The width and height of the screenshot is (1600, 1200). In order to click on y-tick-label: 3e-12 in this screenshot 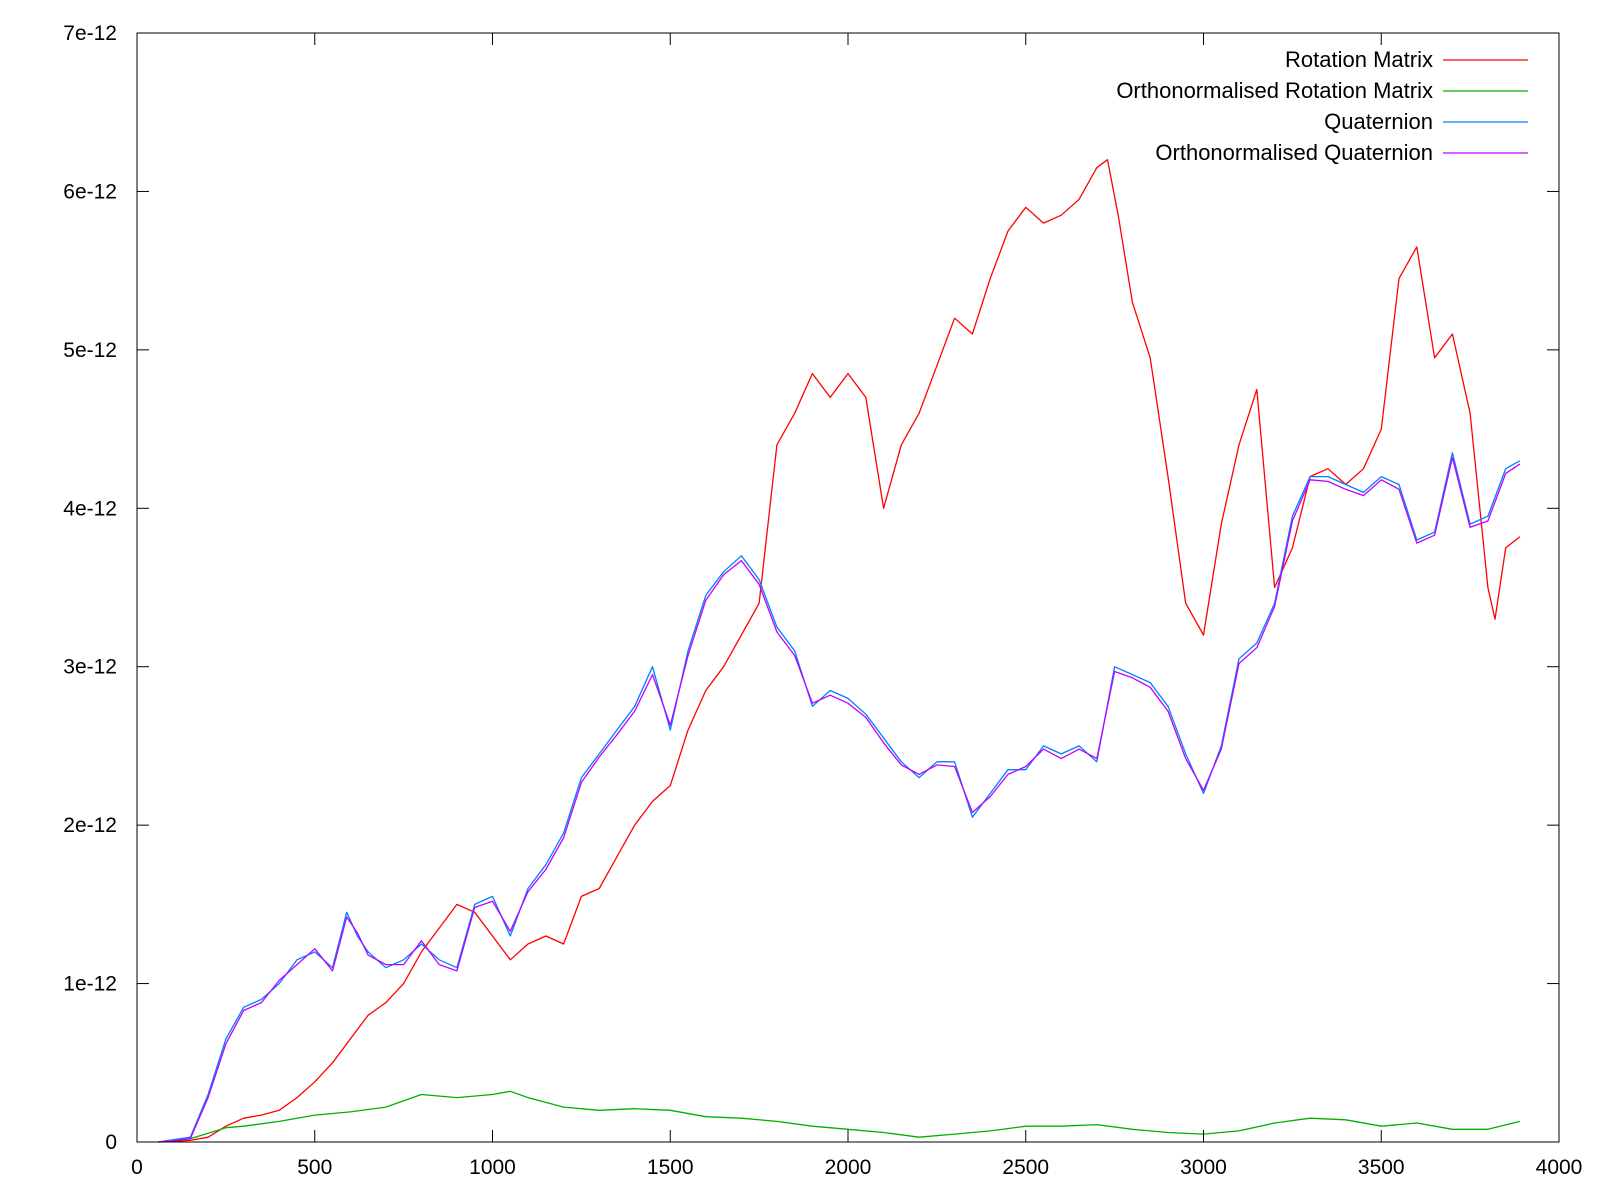, I will do `click(90, 667)`.